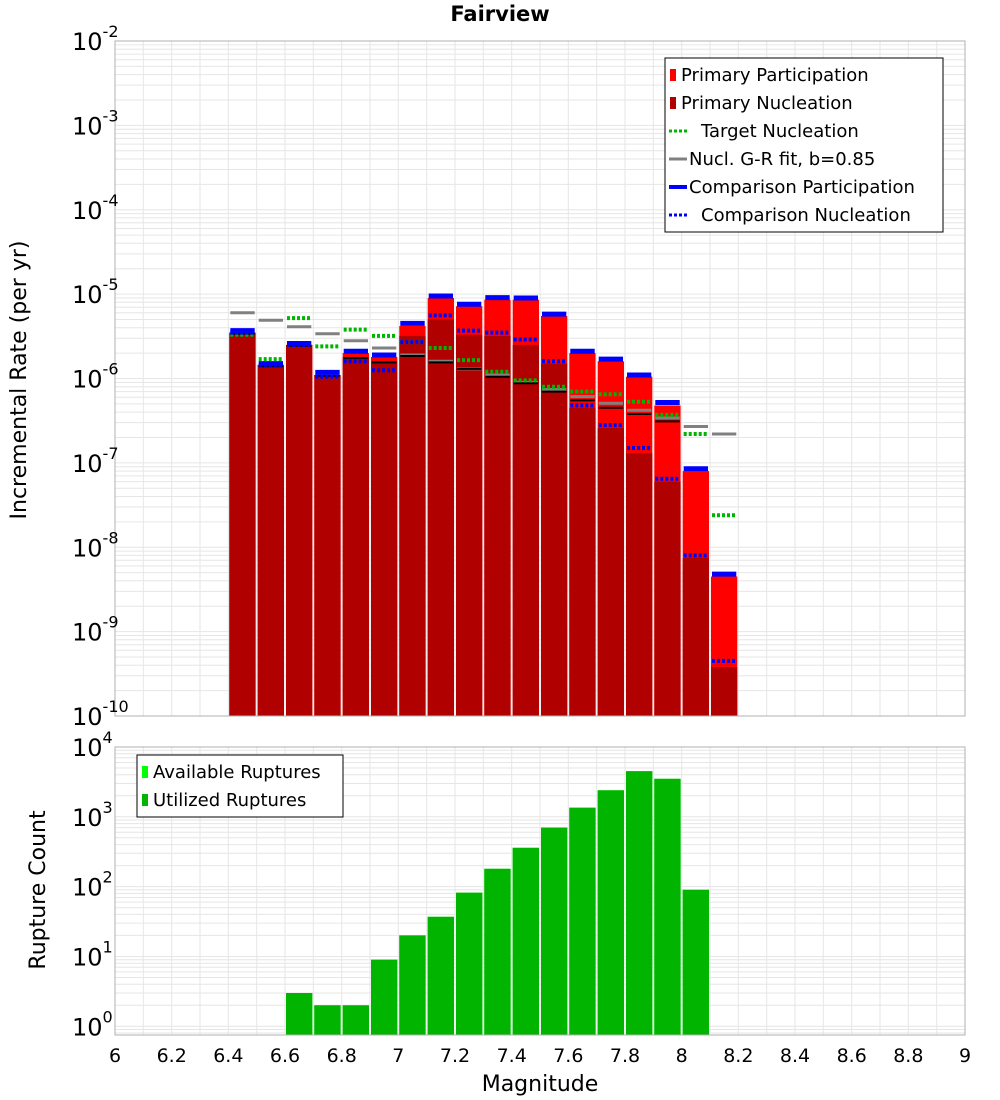  Describe the element at coordinates (92, 815) in the screenshot. I see `y-tick-label: 10³` at that location.